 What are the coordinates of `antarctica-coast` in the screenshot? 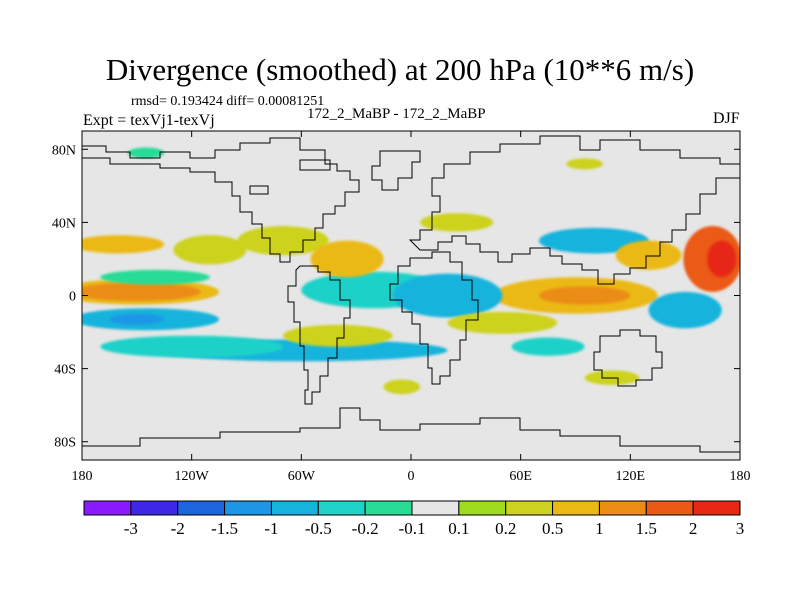 It's located at (411, 430).